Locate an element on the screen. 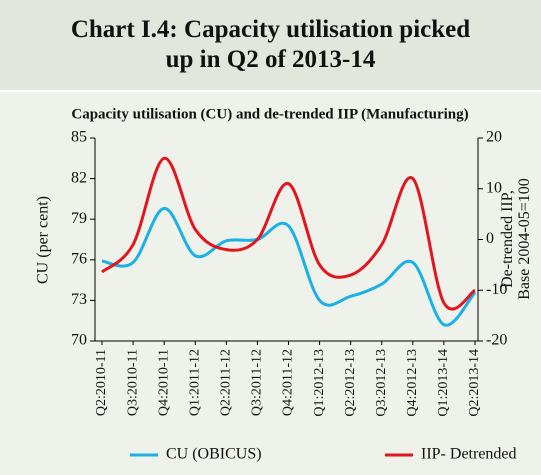 This screenshot has height=475, width=541. x-tick-label: Q3:2012-13 is located at coordinates (381, 383).